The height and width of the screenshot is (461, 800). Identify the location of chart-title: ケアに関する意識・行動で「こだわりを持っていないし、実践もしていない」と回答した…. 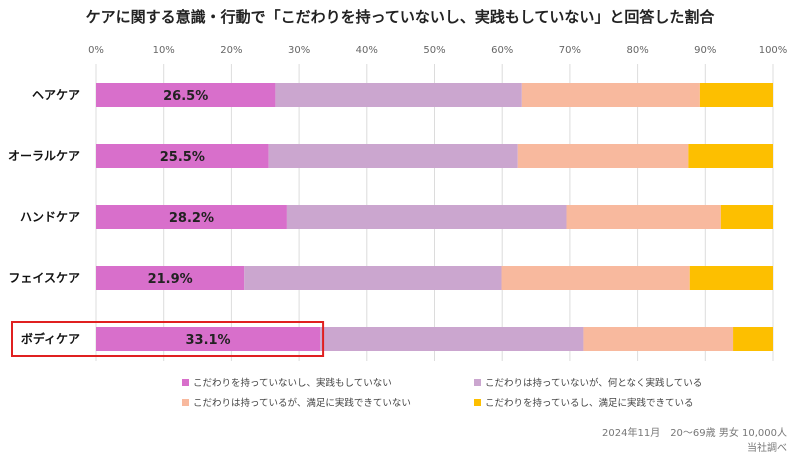
(401, 17).